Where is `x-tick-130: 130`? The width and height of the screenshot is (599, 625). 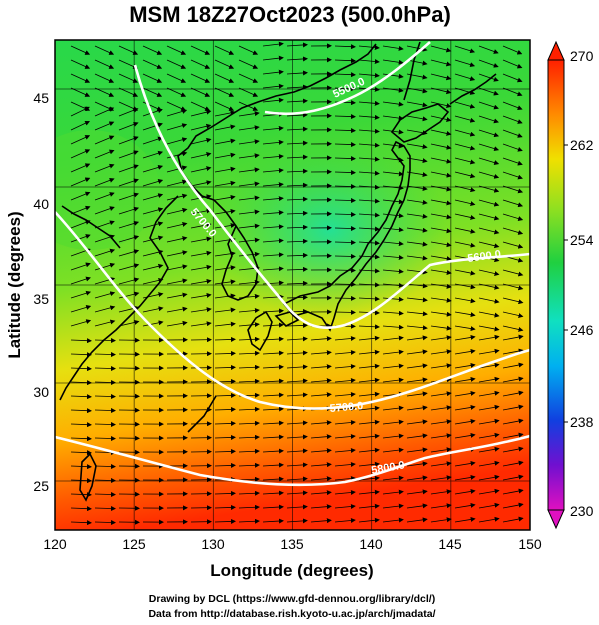
x-tick-130: 130 is located at coordinates (213, 544).